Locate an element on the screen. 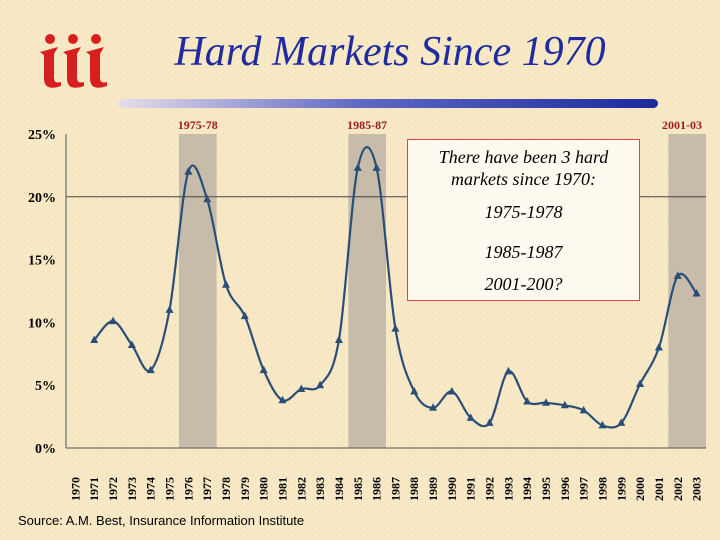 Image resolution: width=720 pixels, height=540 pixels. band-labels: 1975-78 1985-87 2001-03 is located at coordinates (440, 125).